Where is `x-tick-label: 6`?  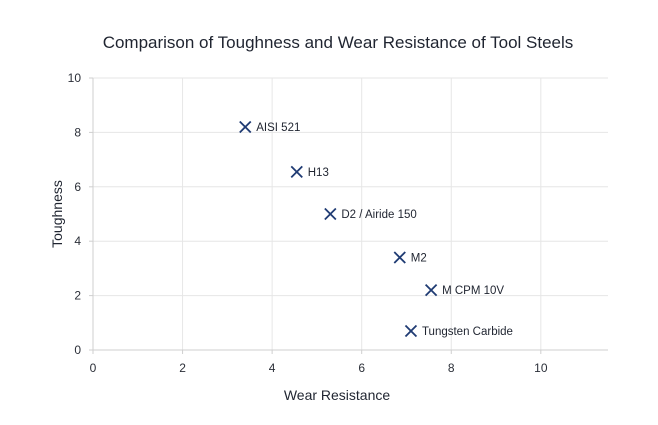
x-tick-label: 6 is located at coordinates (361, 368).